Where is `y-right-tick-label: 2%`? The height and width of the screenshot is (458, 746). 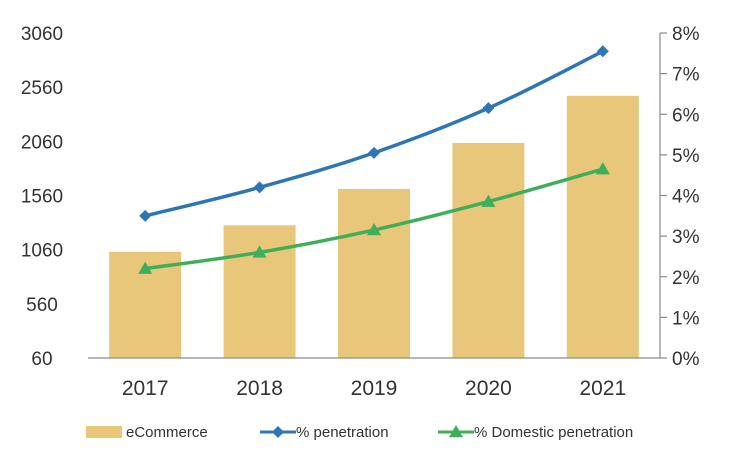
y-right-tick-label: 2% is located at coordinates (686, 278).